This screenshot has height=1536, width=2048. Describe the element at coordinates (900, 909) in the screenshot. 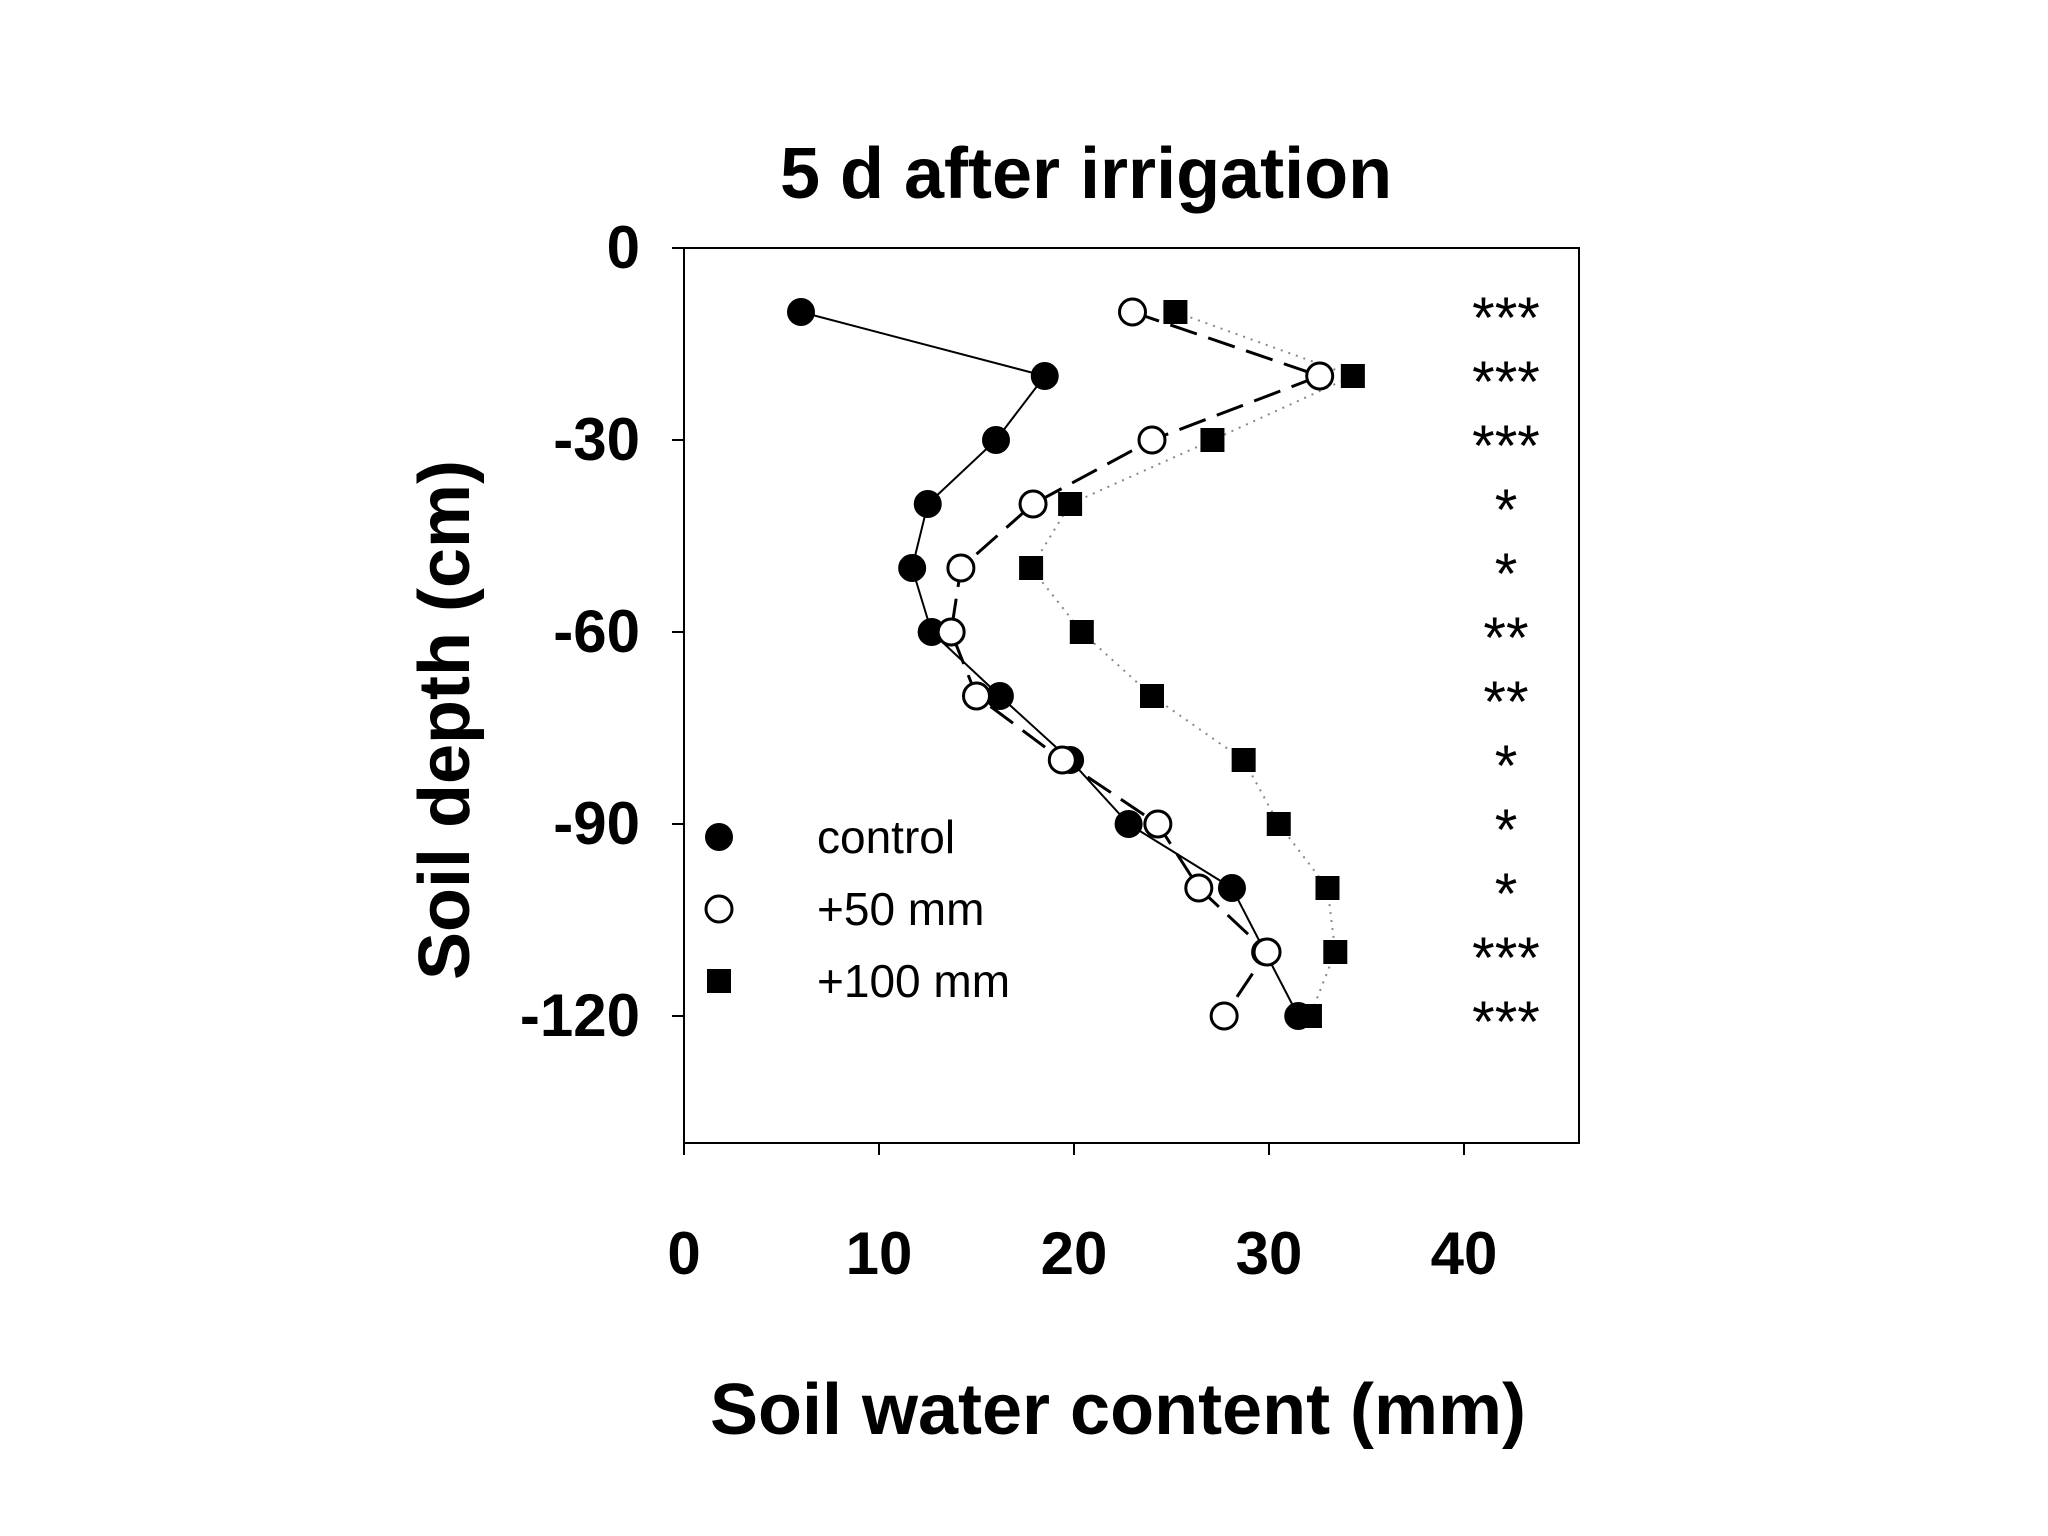

I see `legend-label: +50 mm` at that location.